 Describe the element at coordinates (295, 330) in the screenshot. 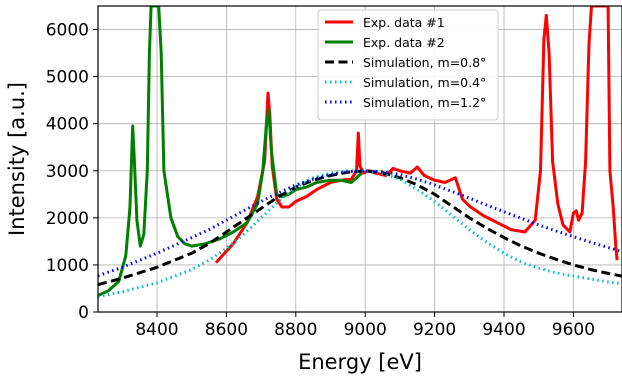

I see `x-tick-label: 8800` at that location.